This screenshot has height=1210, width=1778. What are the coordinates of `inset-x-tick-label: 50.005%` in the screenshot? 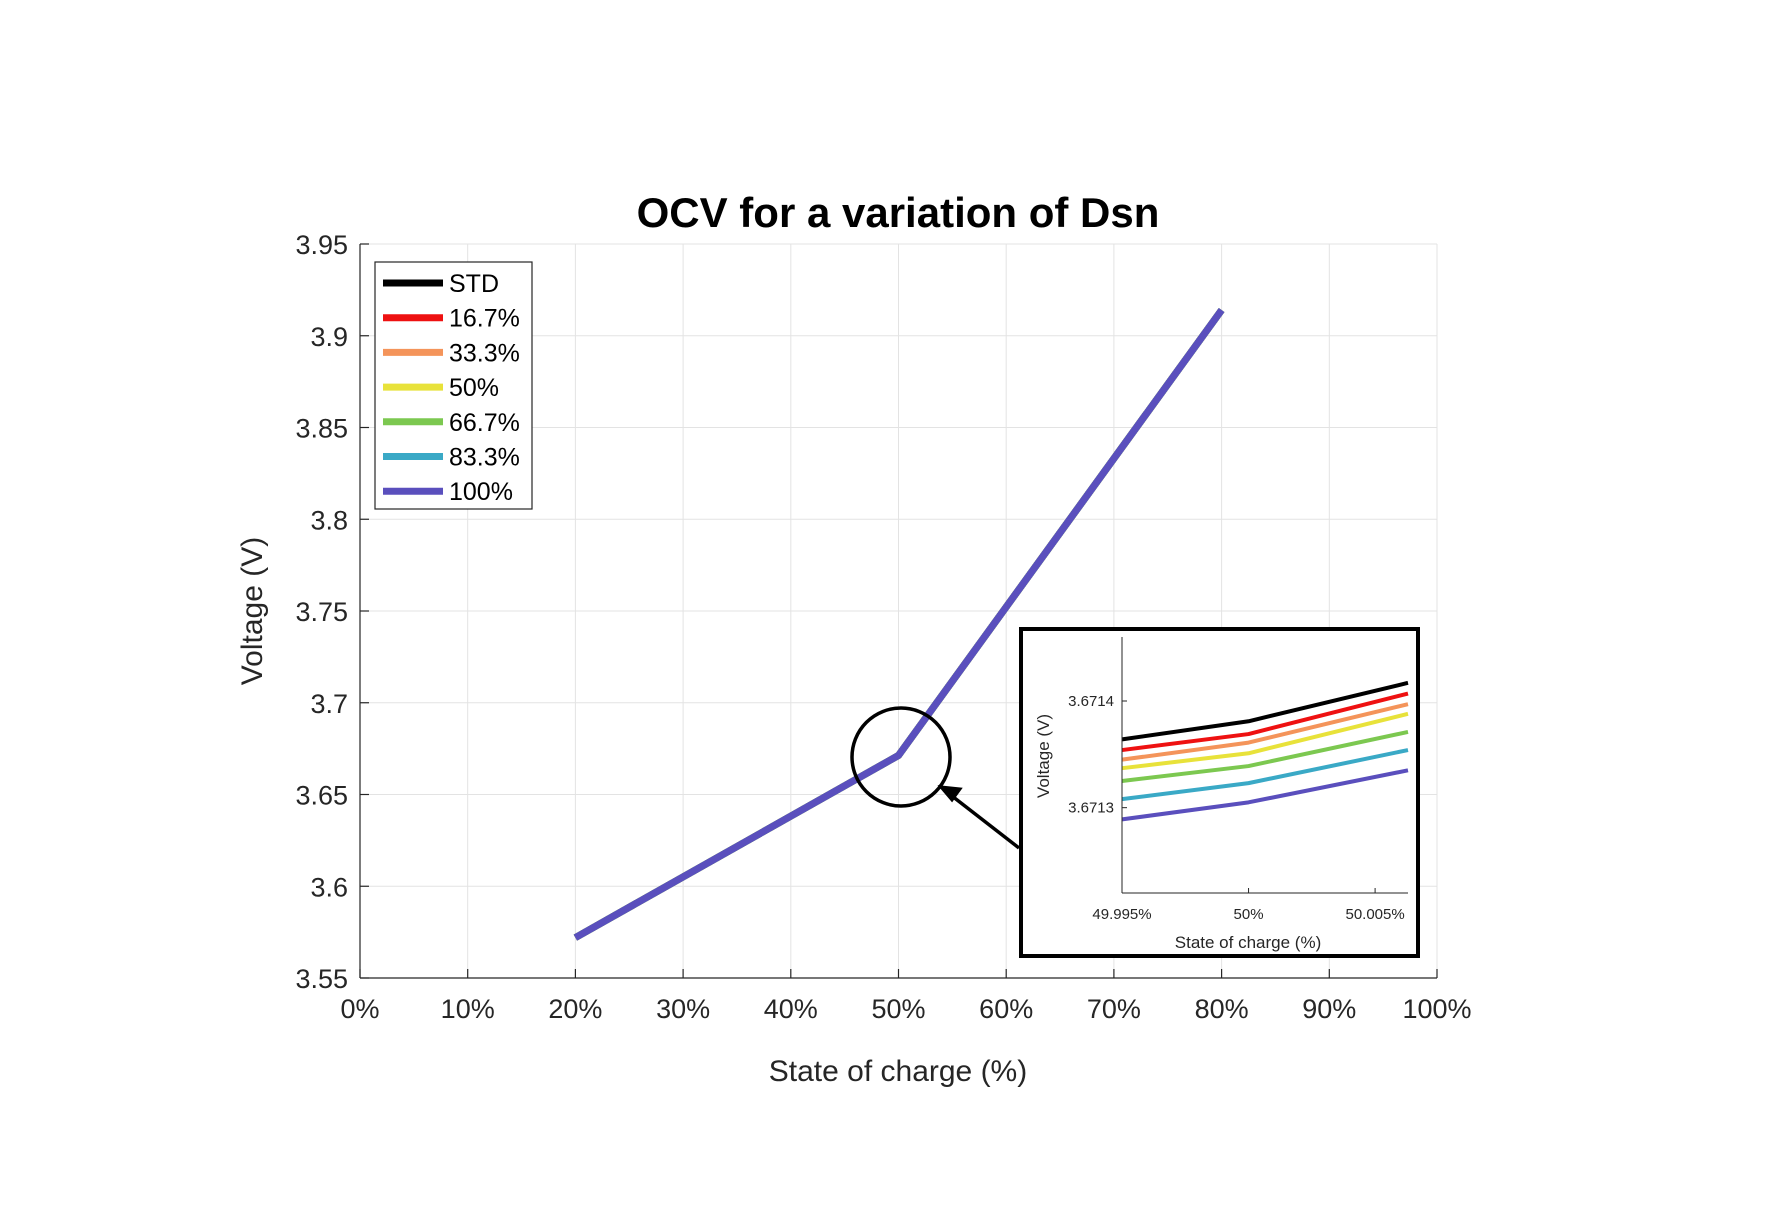 It's located at (1374, 914).